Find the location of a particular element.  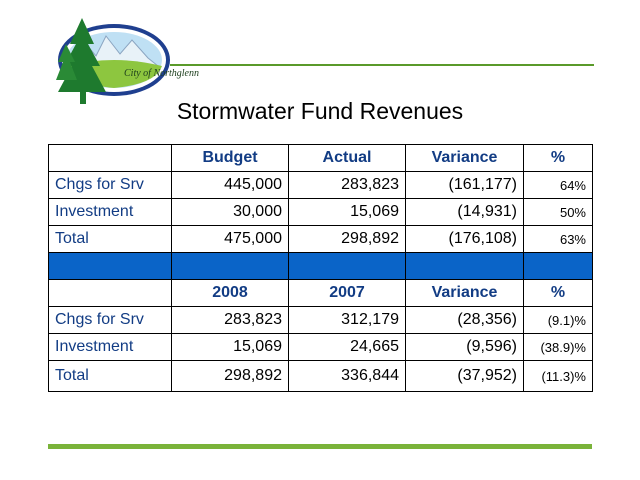

table-row: Investment 15,069 24,665 (9,596) (38.9)% is located at coordinates (320, 347).